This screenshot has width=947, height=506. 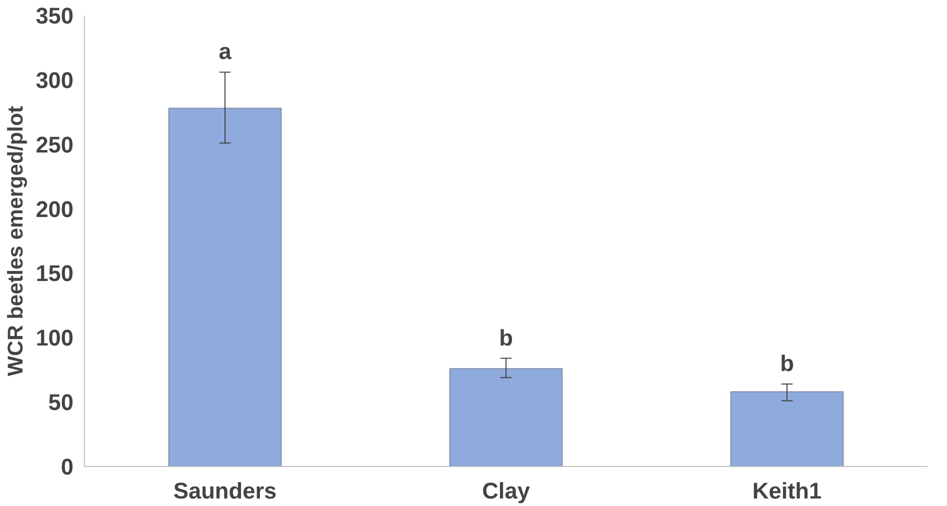 I want to click on x-tick-label: Saunders, so click(x=225, y=491).